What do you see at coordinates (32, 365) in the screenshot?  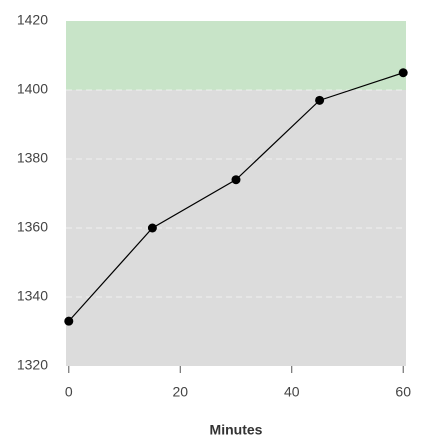 I see `y-tick-label: 1320` at bounding box center [32, 365].